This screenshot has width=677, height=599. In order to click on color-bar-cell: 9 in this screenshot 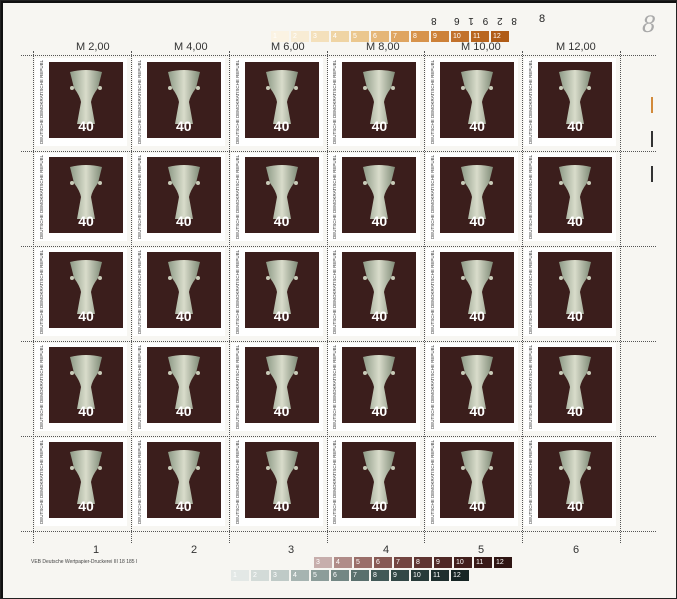, I will do `click(400, 575)`.